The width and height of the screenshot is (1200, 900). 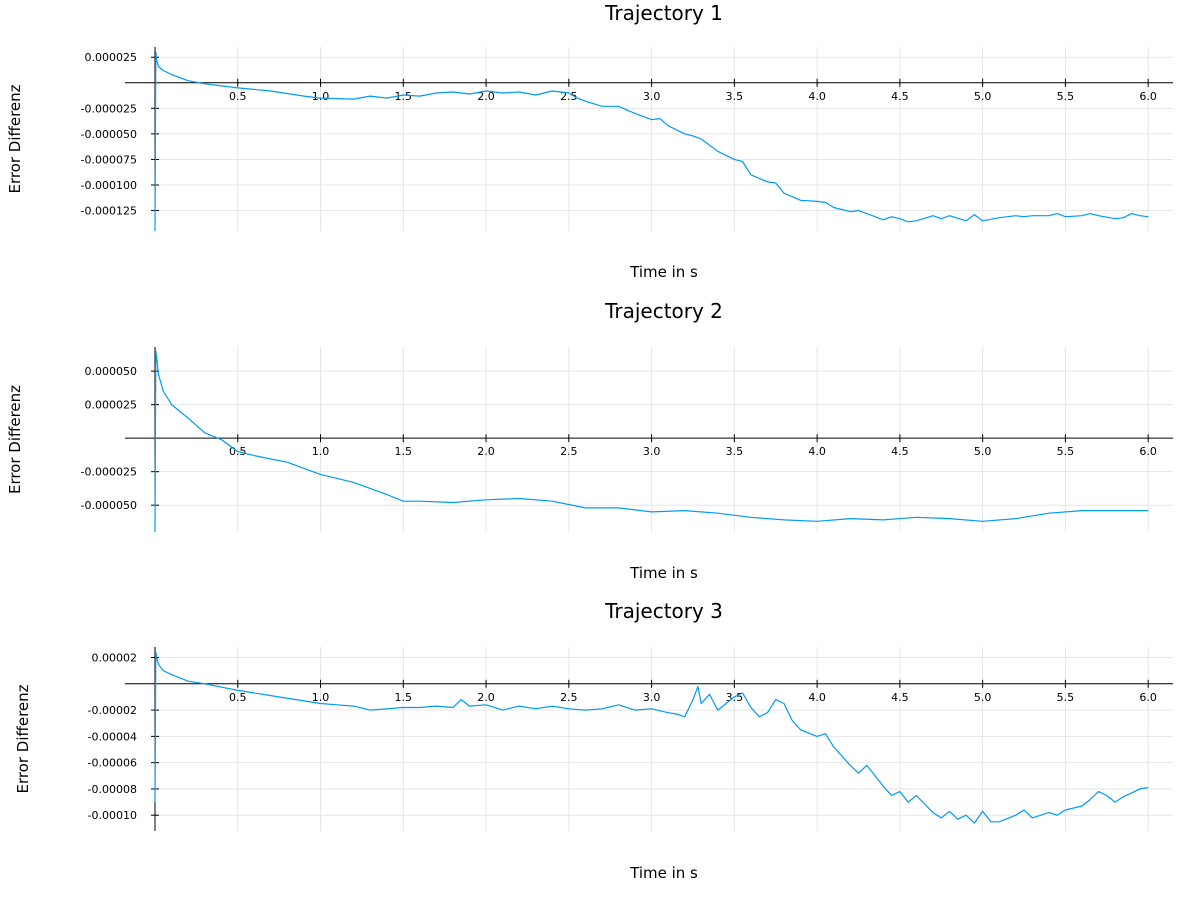 What do you see at coordinates (109, 159) in the screenshot?
I see `y-tick-label: -0.000075` at bounding box center [109, 159].